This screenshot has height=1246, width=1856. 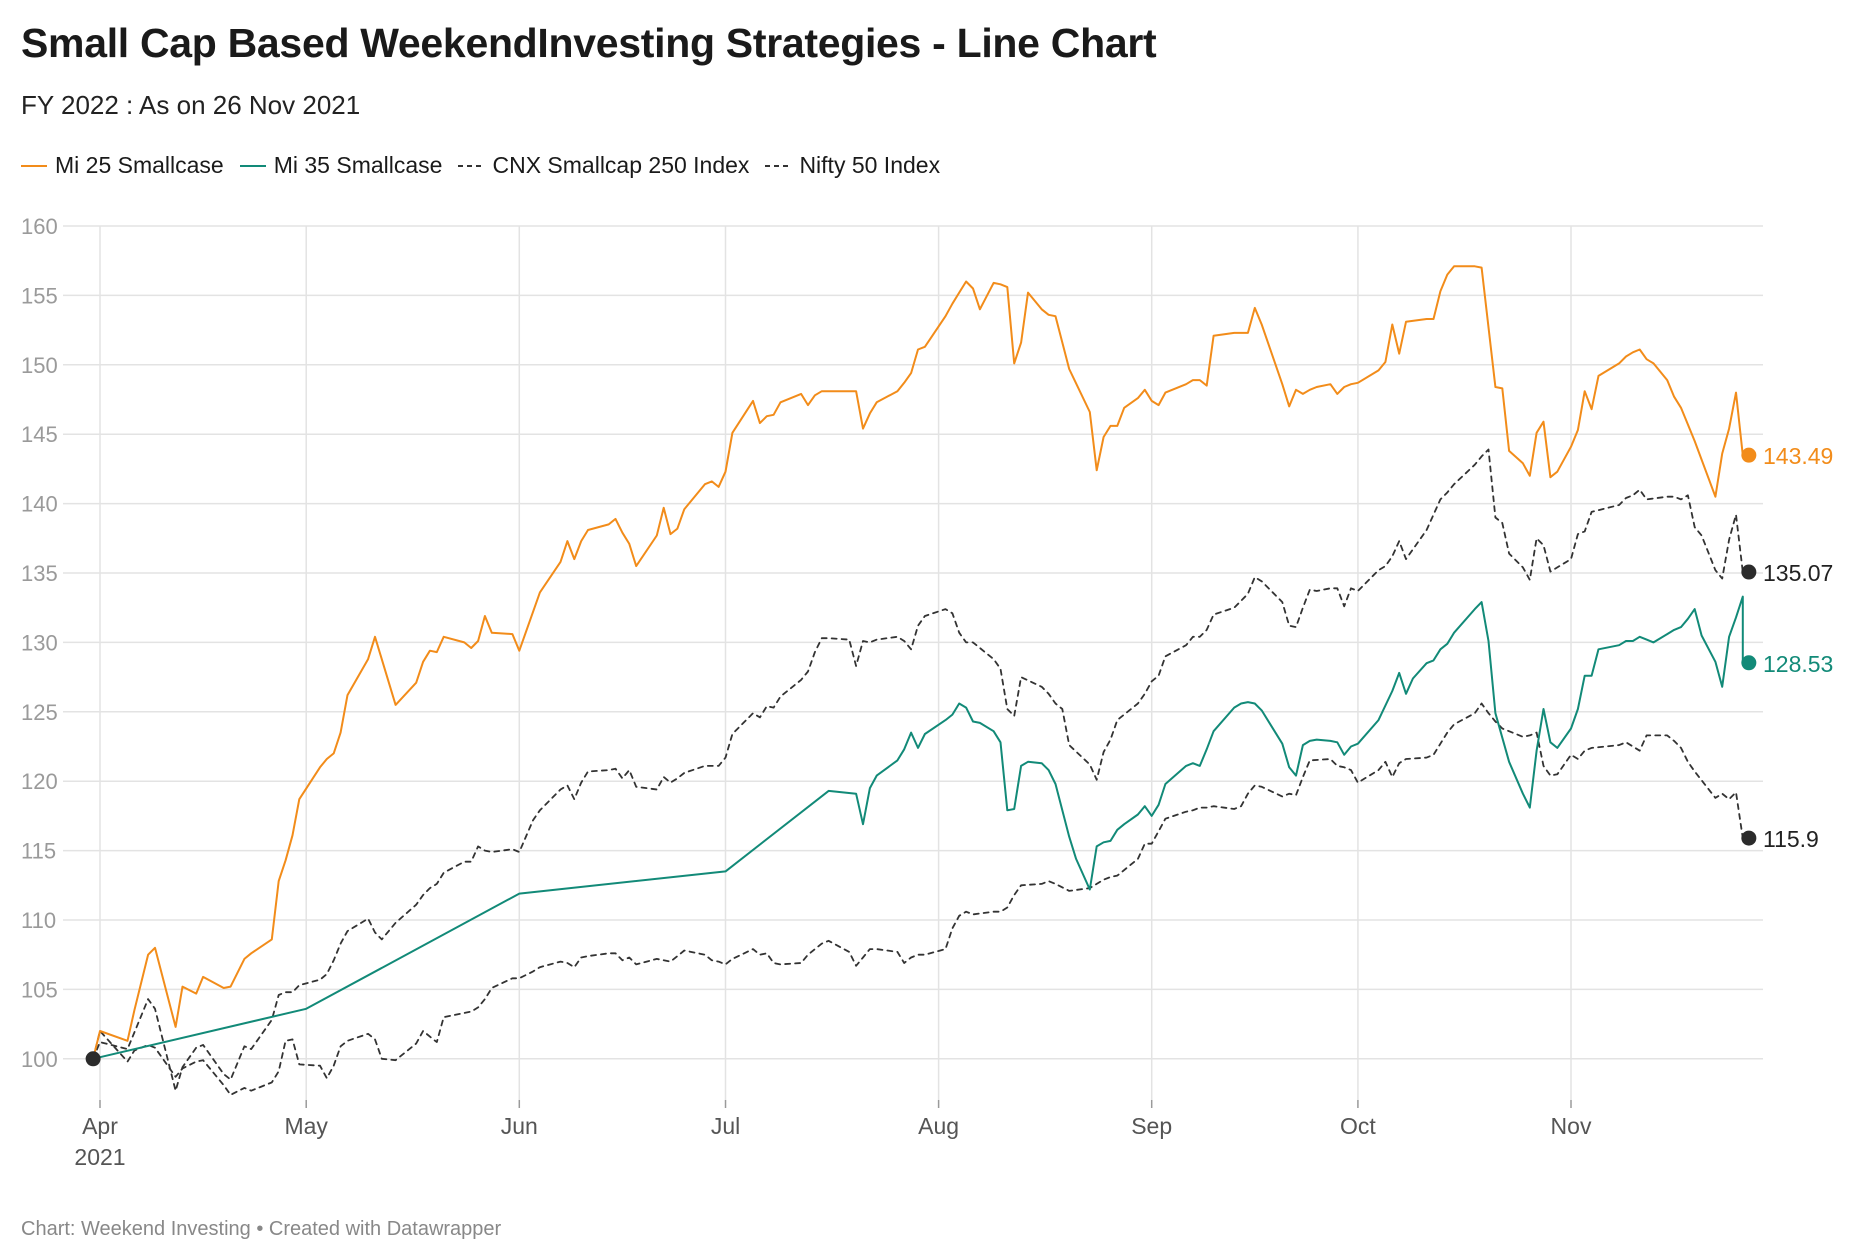 What do you see at coordinates (1358, 1126) in the screenshot?
I see `x-tick-label: Oct` at bounding box center [1358, 1126].